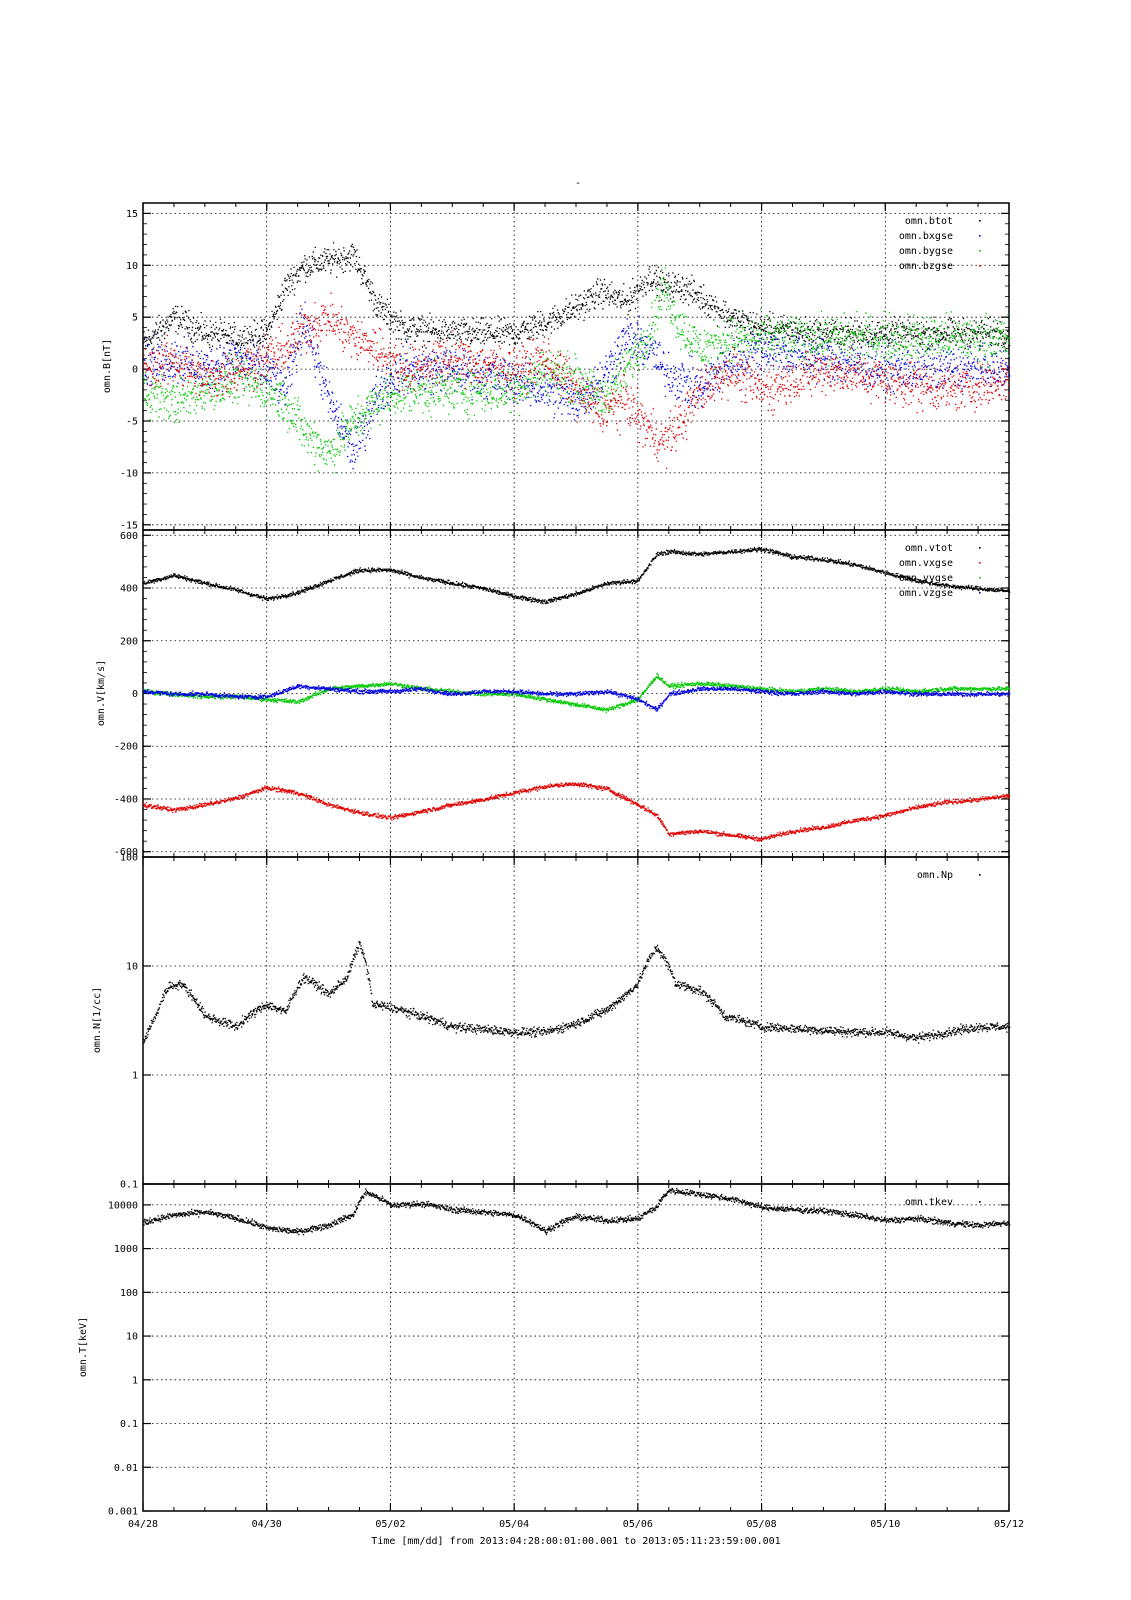 This screenshot has height=1600, width=1131. Describe the element at coordinates (129, 536) in the screenshot. I see `y-tick-label: 600` at that location.